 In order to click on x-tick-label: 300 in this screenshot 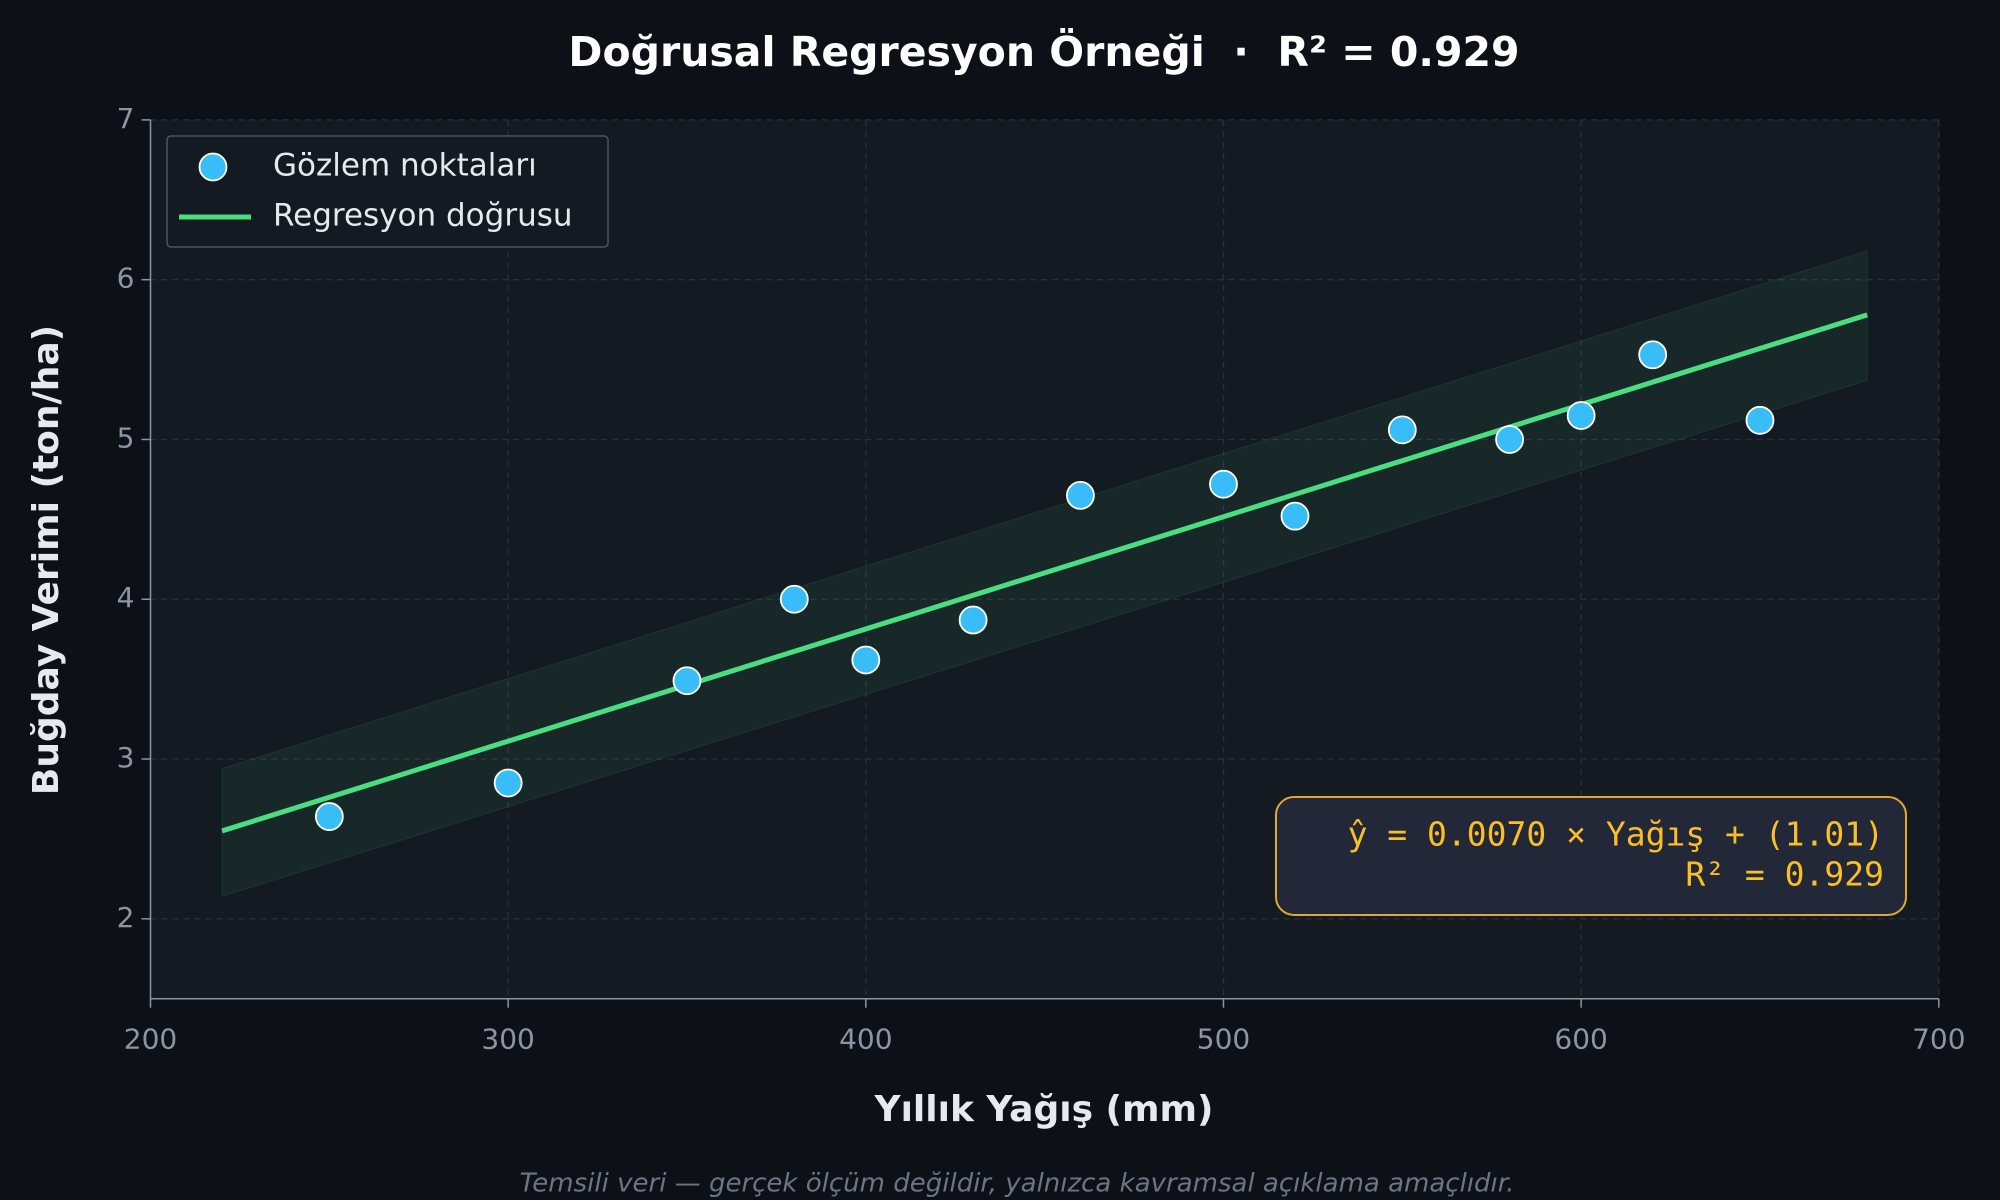, I will do `click(507, 1039)`.